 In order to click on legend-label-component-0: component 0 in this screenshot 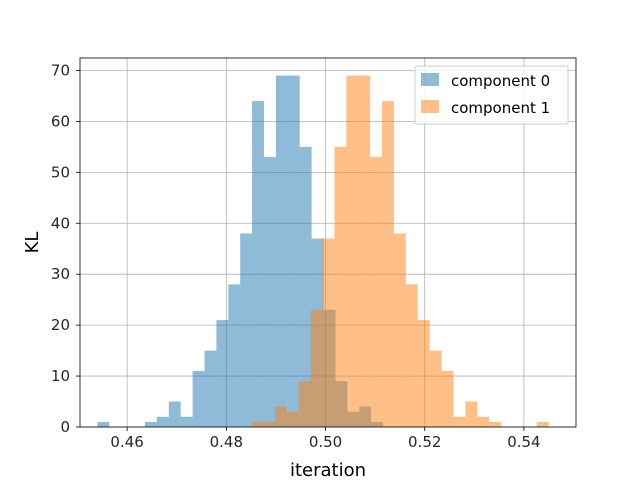, I will do `click(500, 81)`.